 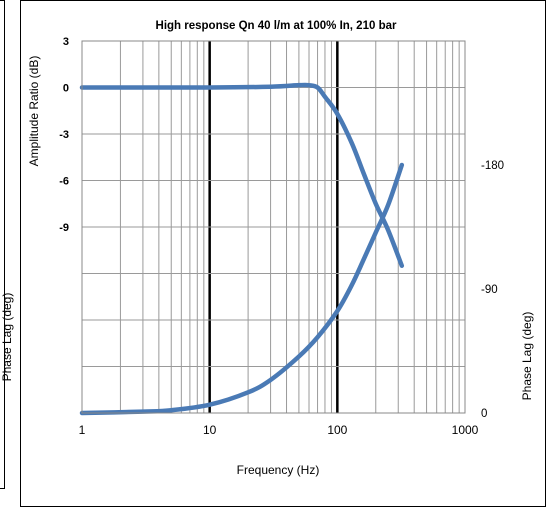 What do you see at coordinates (489, 290) in the screenshot?
I see `y-right-tick-label: -90` at bounding box center [489, 290].